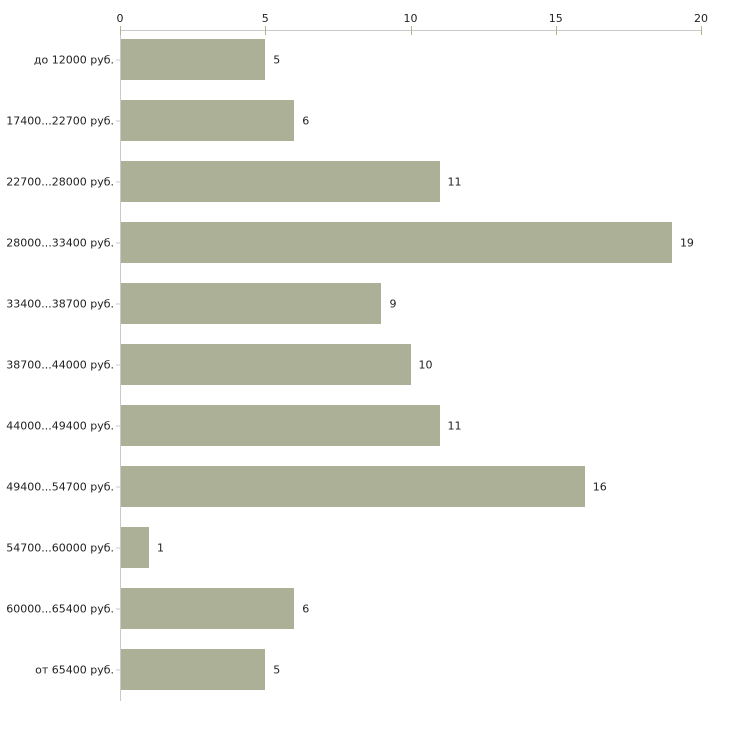 The width and height of the screenshot is (730, 730). What do you see at coordinates (120, 18) in the screenshot?
I see `x-axis-tick-label: 0` at bounding box center [120, 18].